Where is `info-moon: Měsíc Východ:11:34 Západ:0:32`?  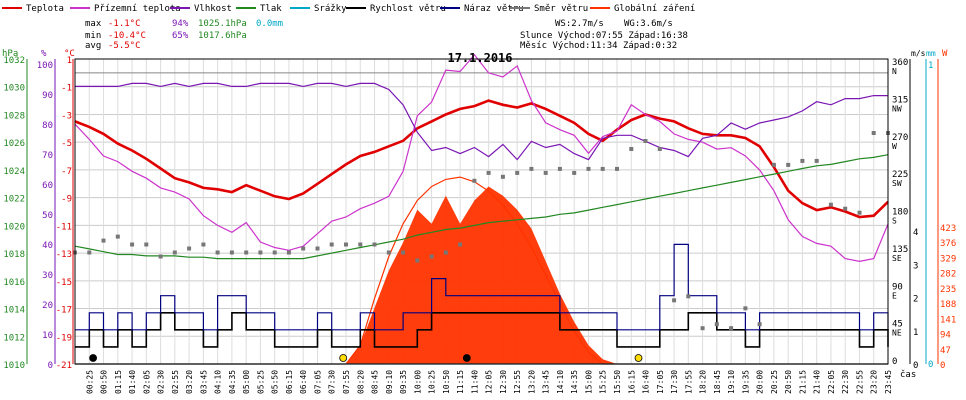 info-moon: Měsíc Východ:11:34 Západ:0:32 is located at coordinates (598, 46).